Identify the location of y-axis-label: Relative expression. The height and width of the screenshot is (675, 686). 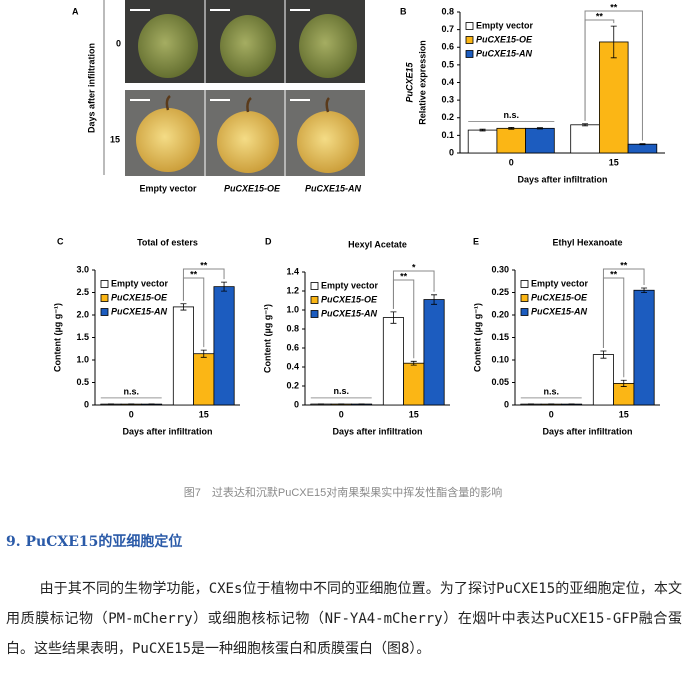
(422, 82).